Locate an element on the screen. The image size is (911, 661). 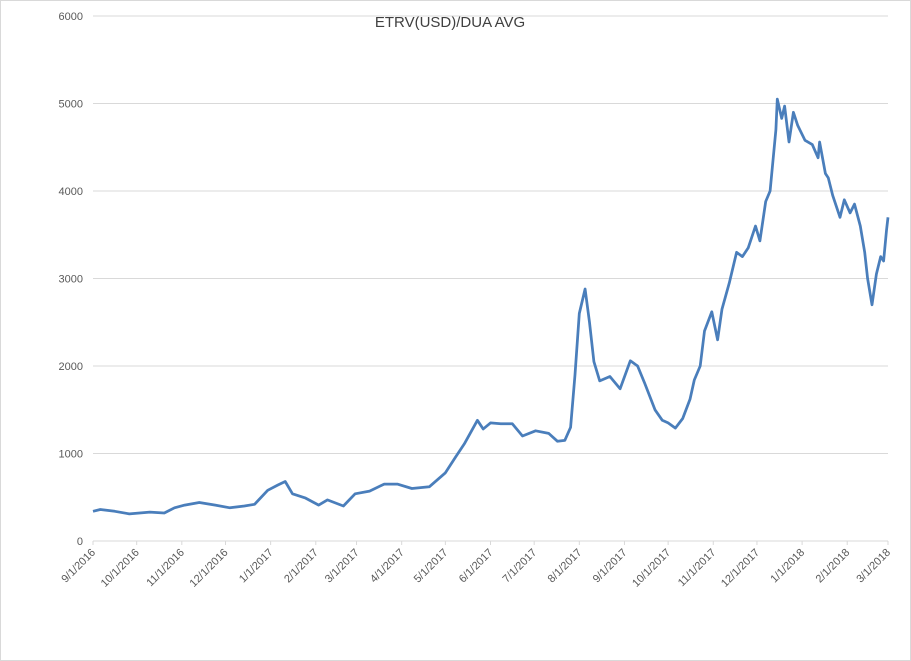
y-tick-label: 4000 is located at coordinates (71, 192).